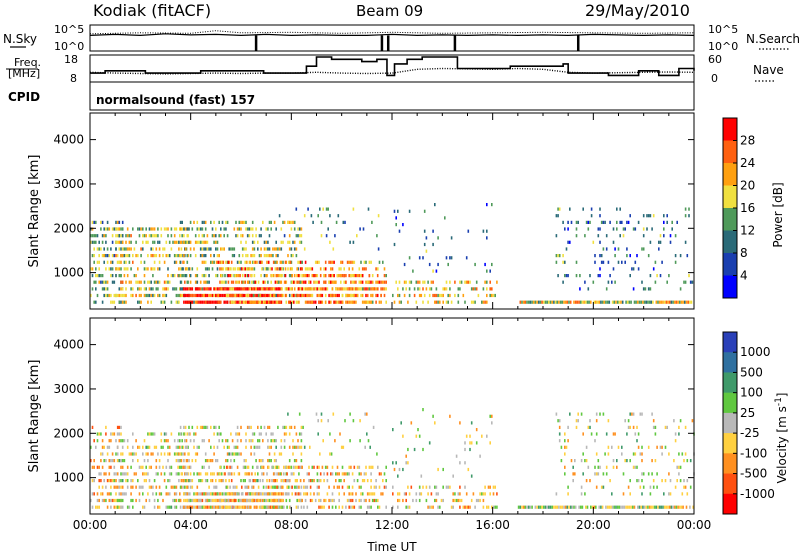  I want to click on colorbar-tick-label: 4, so click(744, 276).